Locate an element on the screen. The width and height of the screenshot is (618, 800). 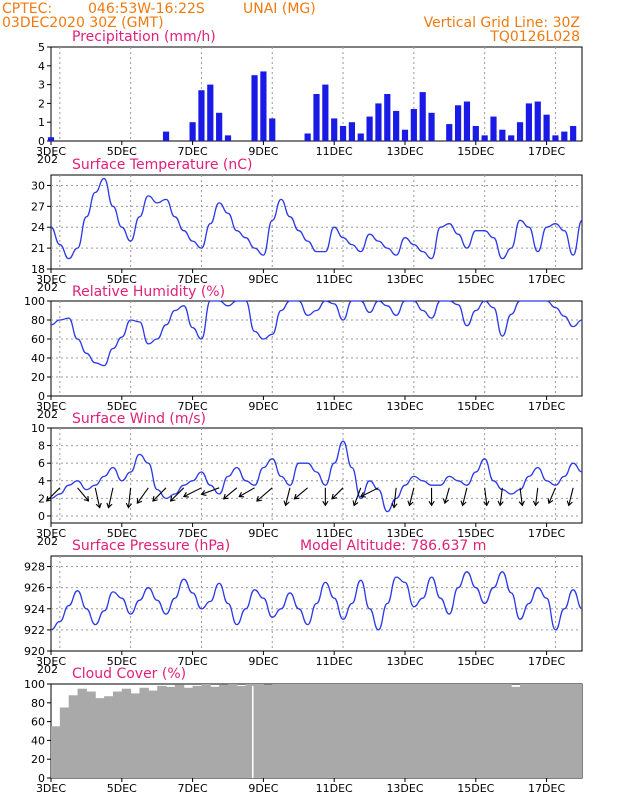
rh-plot-area is located at coordinates (316, 348).